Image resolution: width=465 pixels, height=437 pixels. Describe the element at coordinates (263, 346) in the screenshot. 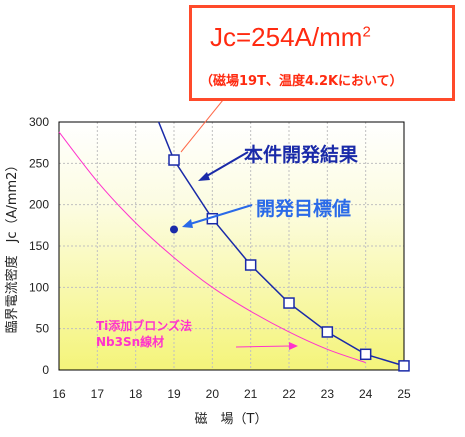

I see `ti-arrow` at that location.